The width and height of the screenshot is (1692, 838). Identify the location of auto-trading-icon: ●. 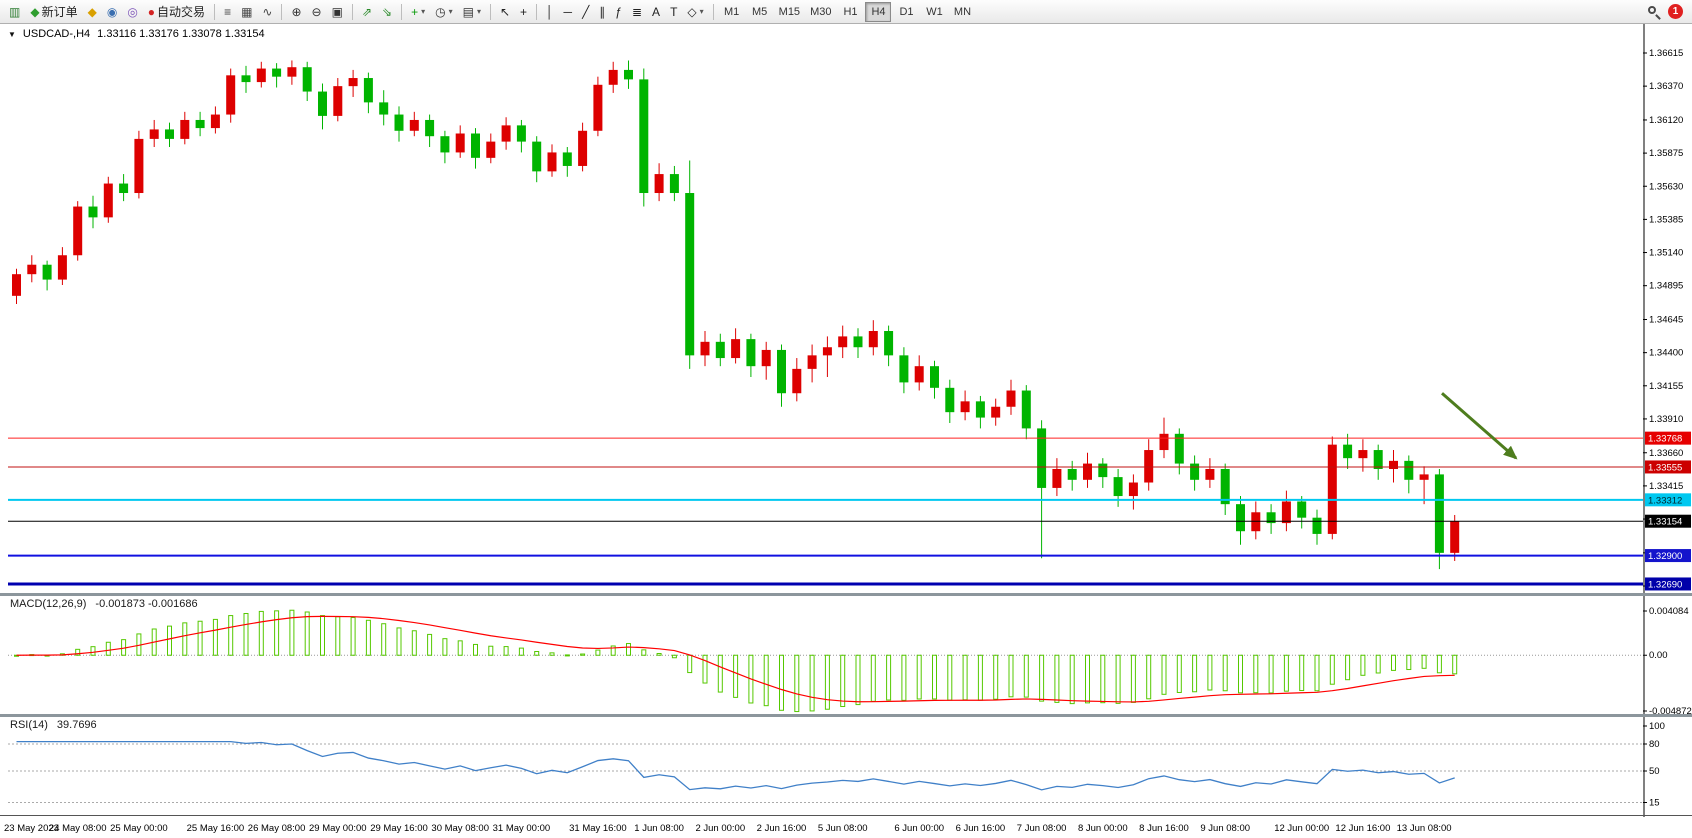
(151, 11).